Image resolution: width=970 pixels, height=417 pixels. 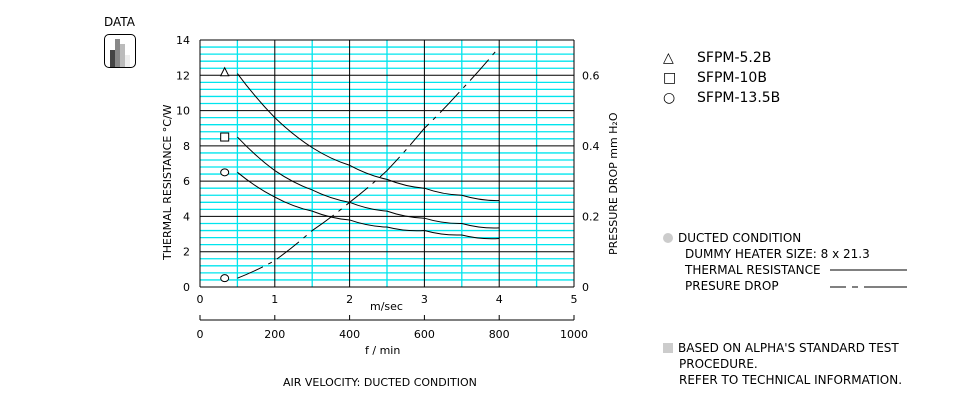 I want to click on y2-tick-label: 0.2, so click(x=591, y=216).